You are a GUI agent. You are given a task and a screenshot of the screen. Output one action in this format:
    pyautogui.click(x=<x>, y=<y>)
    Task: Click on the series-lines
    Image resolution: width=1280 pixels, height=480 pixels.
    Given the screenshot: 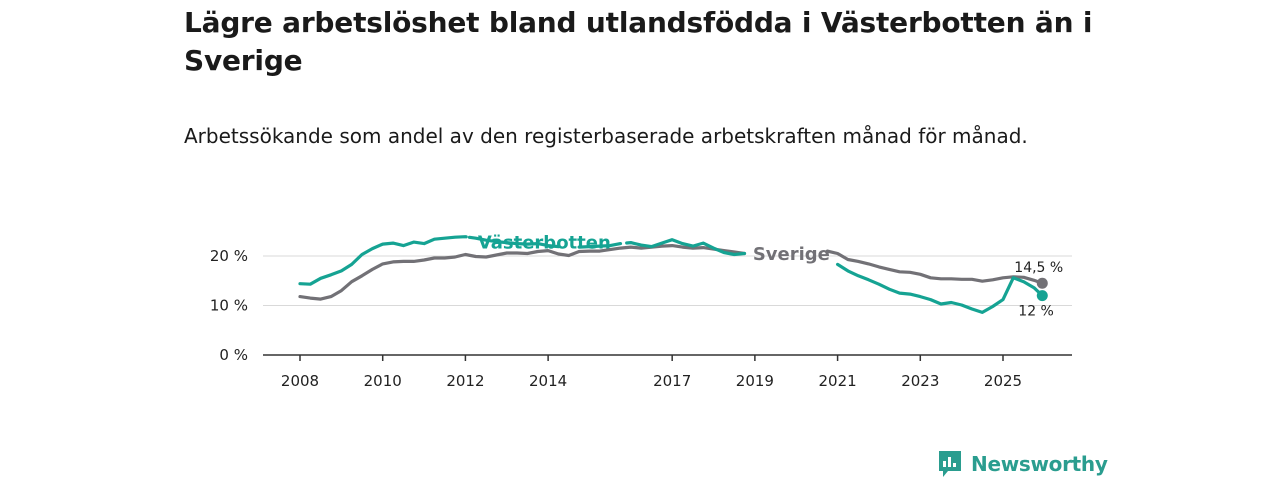 What is the action you would take?
    pyautogui.click(x=673, y=274)
    